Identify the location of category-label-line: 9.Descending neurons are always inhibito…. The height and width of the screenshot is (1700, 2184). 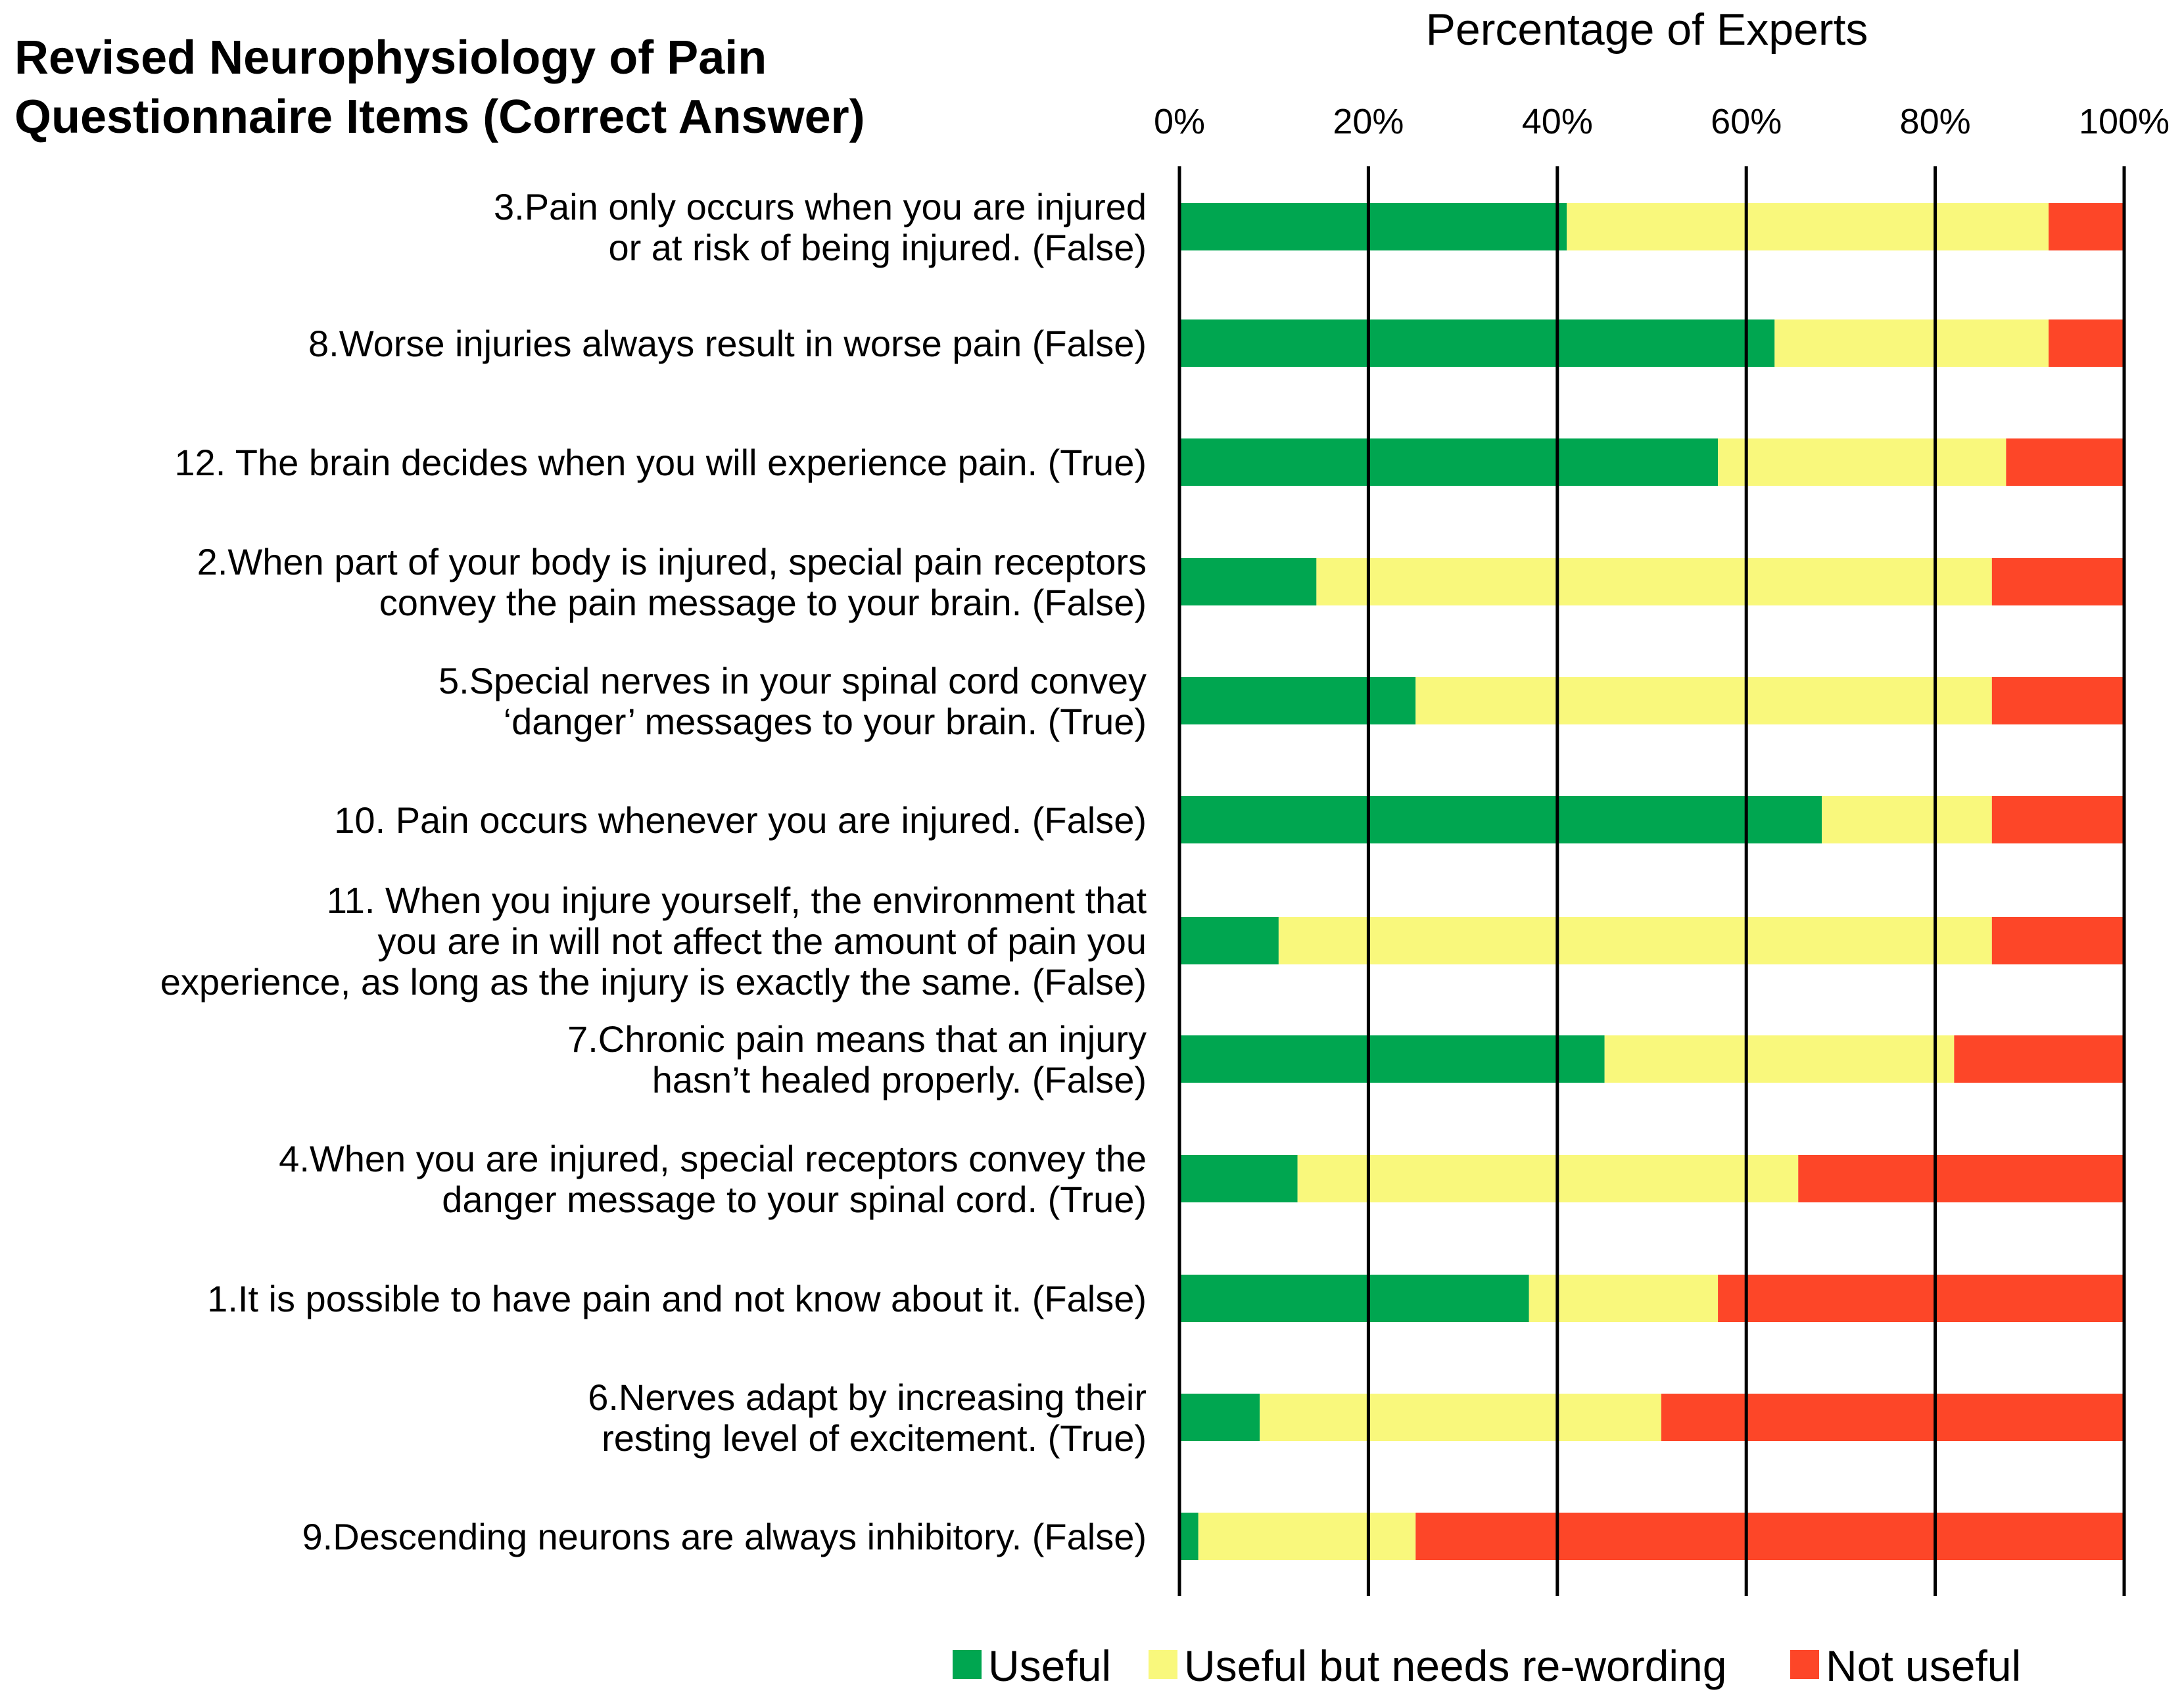
(724, 1536).